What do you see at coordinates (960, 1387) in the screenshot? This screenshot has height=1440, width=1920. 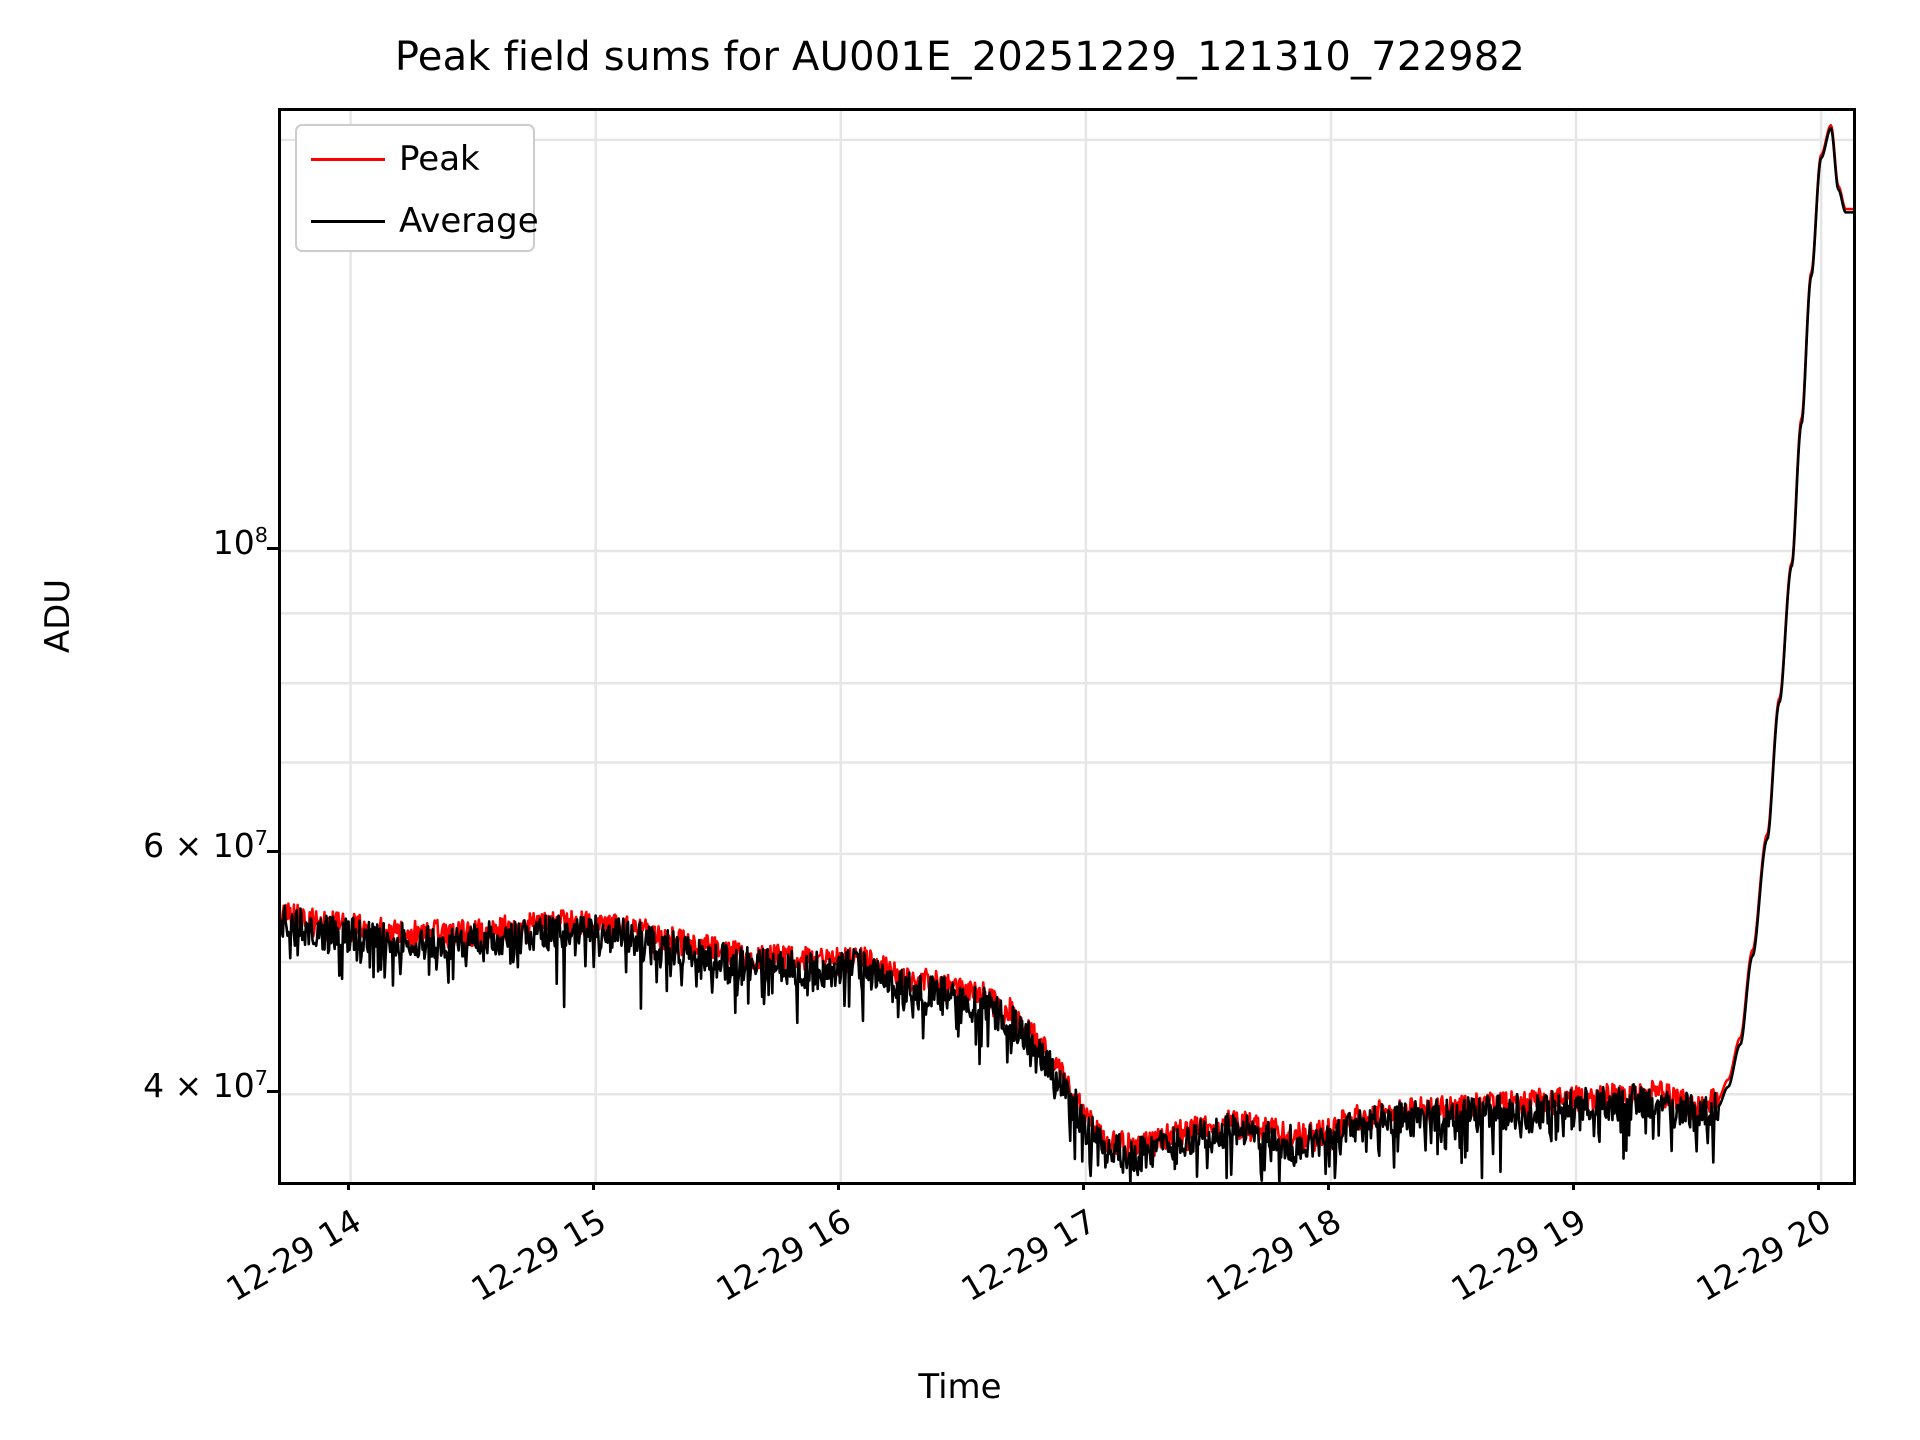 I see `x-axis-label: Time` at bounding box center [960, 1387].